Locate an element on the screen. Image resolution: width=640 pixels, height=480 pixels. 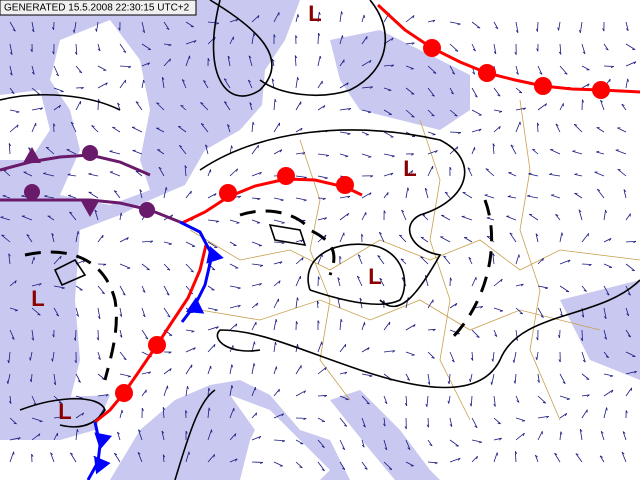
border is located at coordinates (400, 315).